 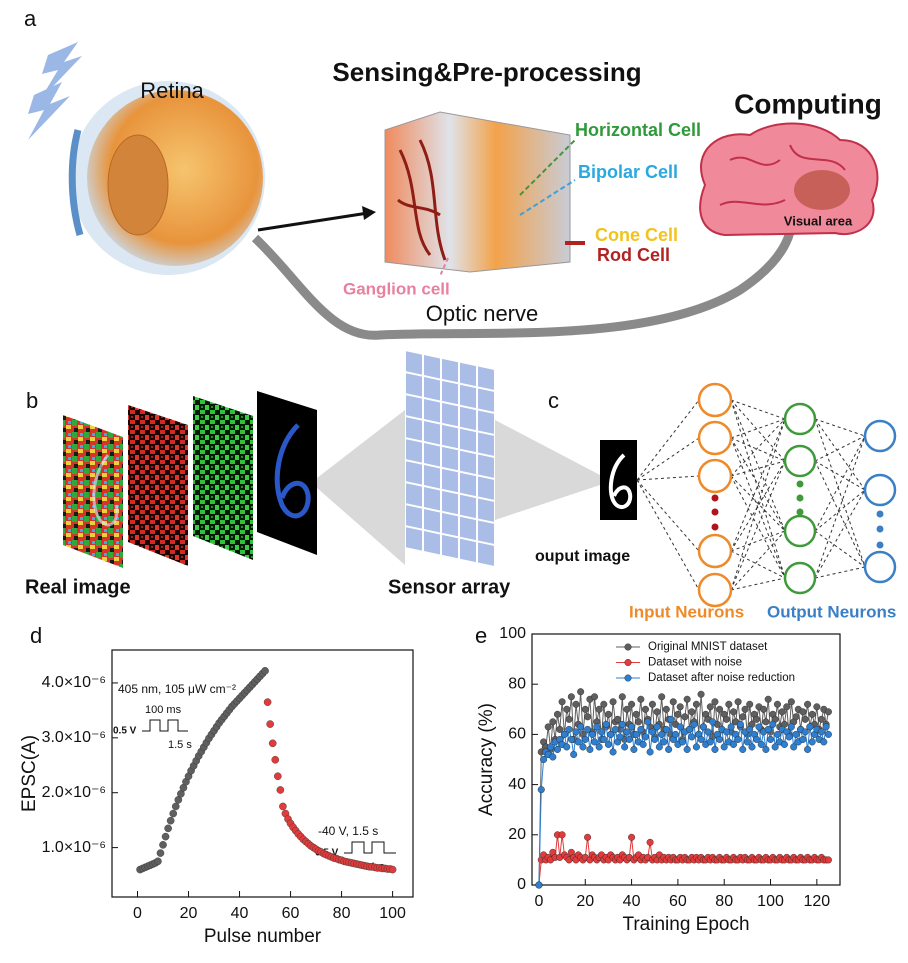 What do you see at coordinates (32, 400) in the screenshot?
I see `panel-label: b` at bounding box center [32, 400].